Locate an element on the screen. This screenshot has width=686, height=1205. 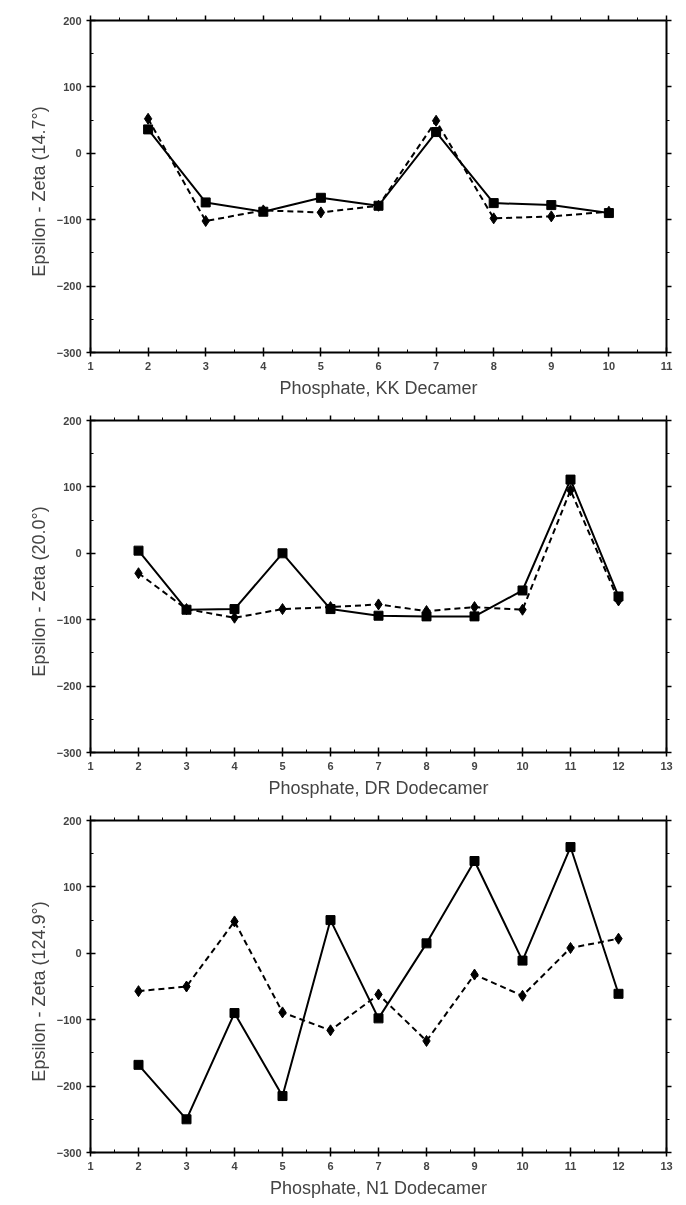
y-axis-title: Epsilon - Zeta (124.9°) is located at coordinates (38, 991).